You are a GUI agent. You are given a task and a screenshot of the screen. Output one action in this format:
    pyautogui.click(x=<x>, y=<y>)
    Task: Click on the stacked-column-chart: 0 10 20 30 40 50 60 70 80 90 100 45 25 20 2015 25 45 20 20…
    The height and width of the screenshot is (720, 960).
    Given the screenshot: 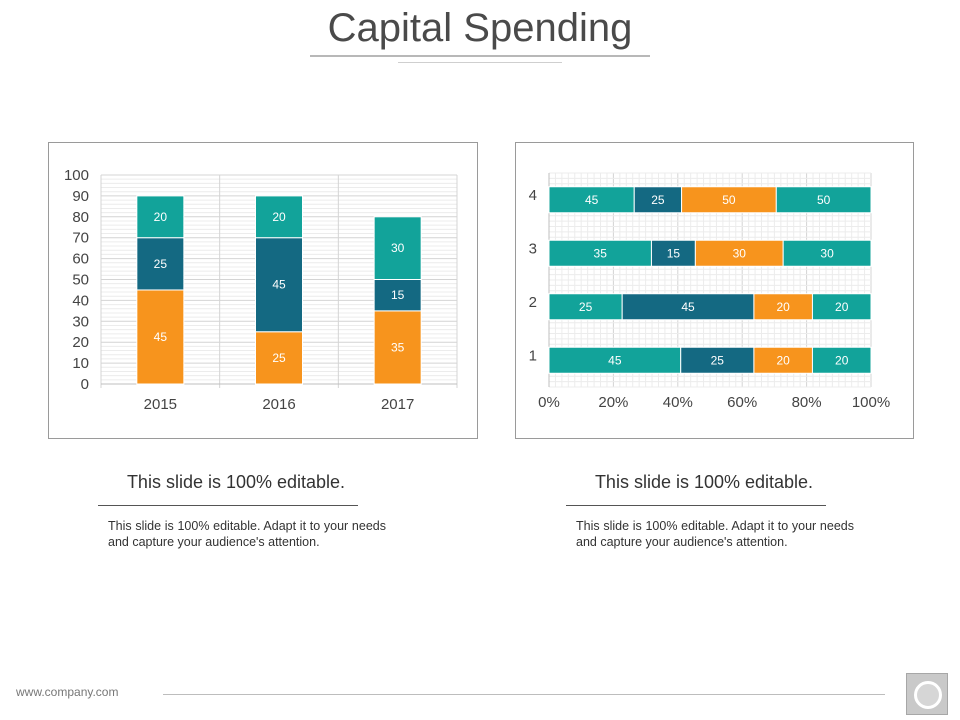 What is the action you would take?
    pyautogui.click(x=261, y=290)
    